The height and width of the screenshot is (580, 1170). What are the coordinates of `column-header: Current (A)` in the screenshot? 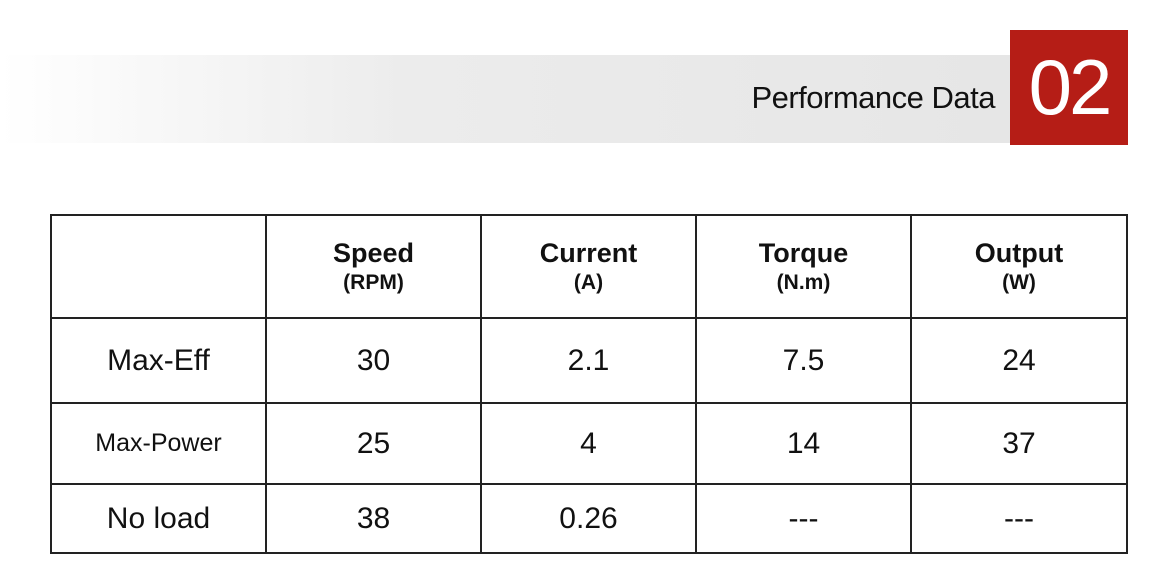 It's located at (588, 266).